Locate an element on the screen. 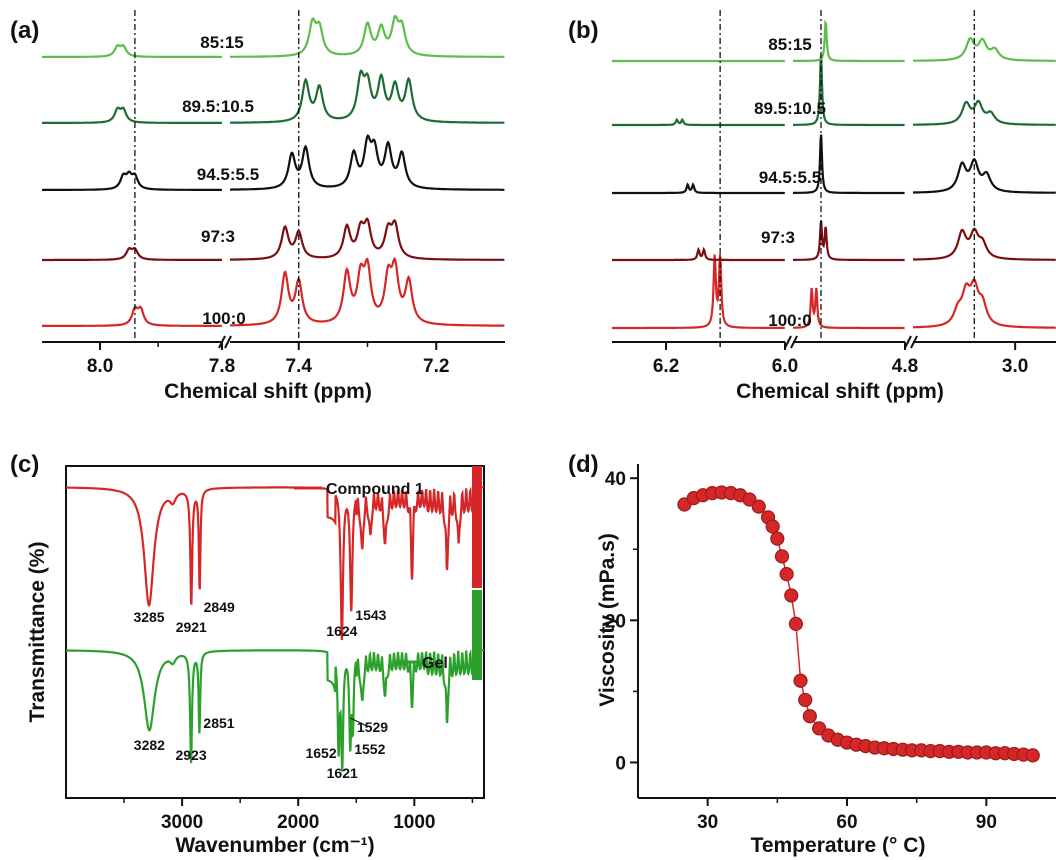 The height and width of the screenshot is (860, 1056). panel-c-ylabel: Transmittance (%) is located at coordinates (37, 632).